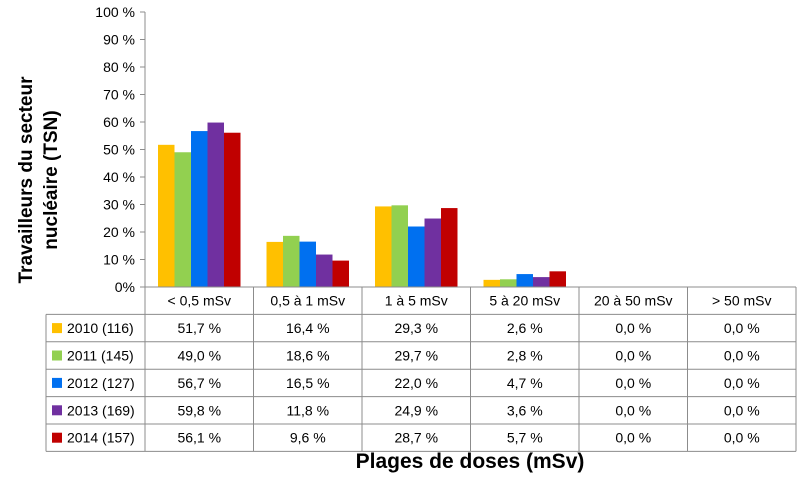 Image resolution: width=801 pixels, height=479 pixels. What do you see at coordinates (199, 383) in the screenshot?
I see `table-cell-value: 56,7 %` at bounding box center [199, 383].